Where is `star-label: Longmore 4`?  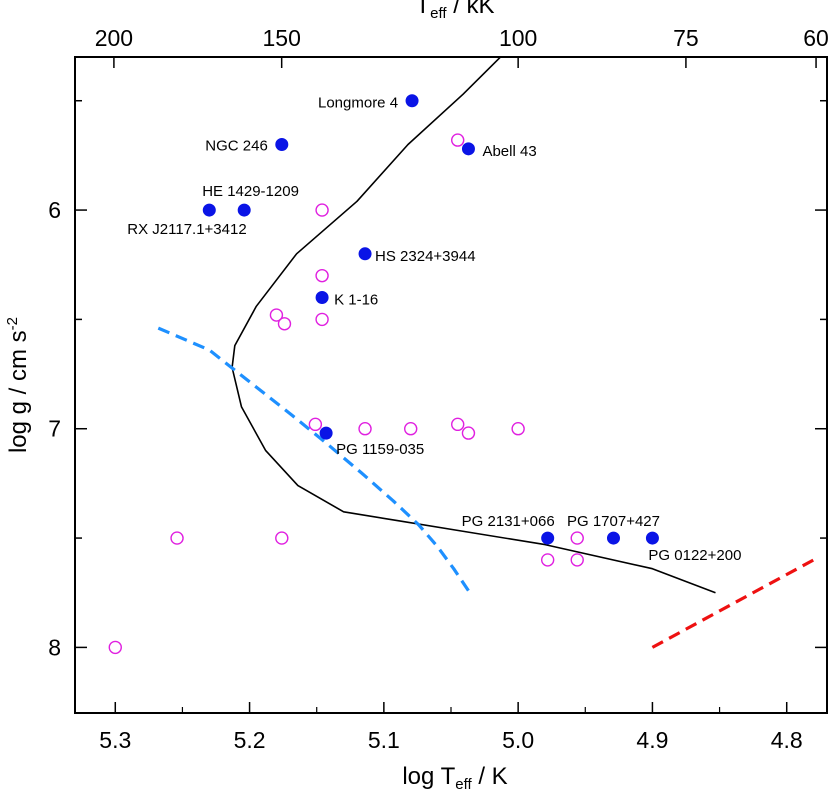 star-label: Longmore 4 is located at coordinates (358, 103).